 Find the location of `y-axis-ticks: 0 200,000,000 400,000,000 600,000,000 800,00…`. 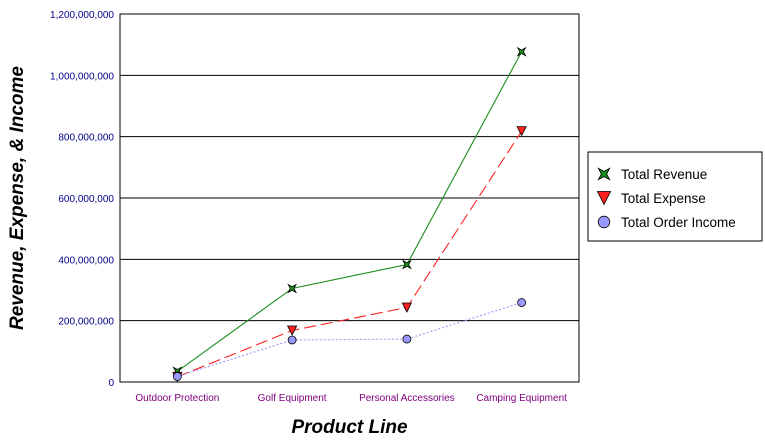

y-axis-ticks: 0 200,000,000 400,000,000 600,000,000 800,00… is located at coordinates (82, 199).